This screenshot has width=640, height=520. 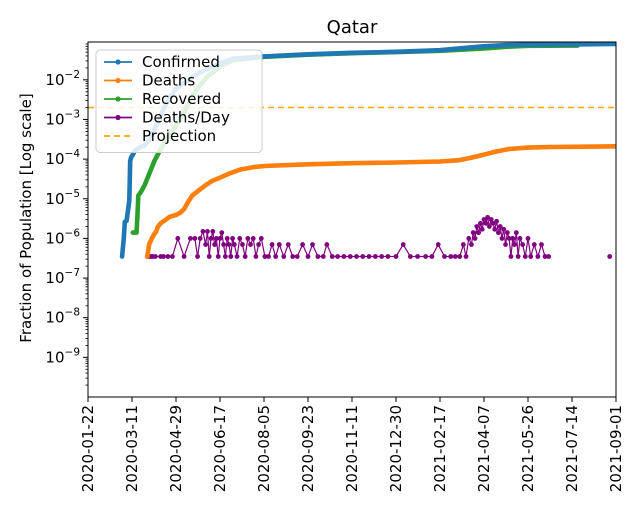 I want to click on x-tick-label: 2020-12-30, so click(x=396, y=448).